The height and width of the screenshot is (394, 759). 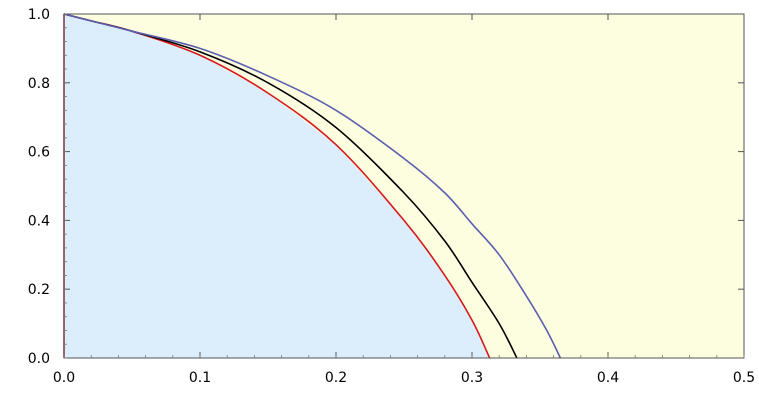 What do you see at coordinates (200, 378) in the screenshot?
I see `x-tick-label: 0.1` at bounding box center [200, 378].